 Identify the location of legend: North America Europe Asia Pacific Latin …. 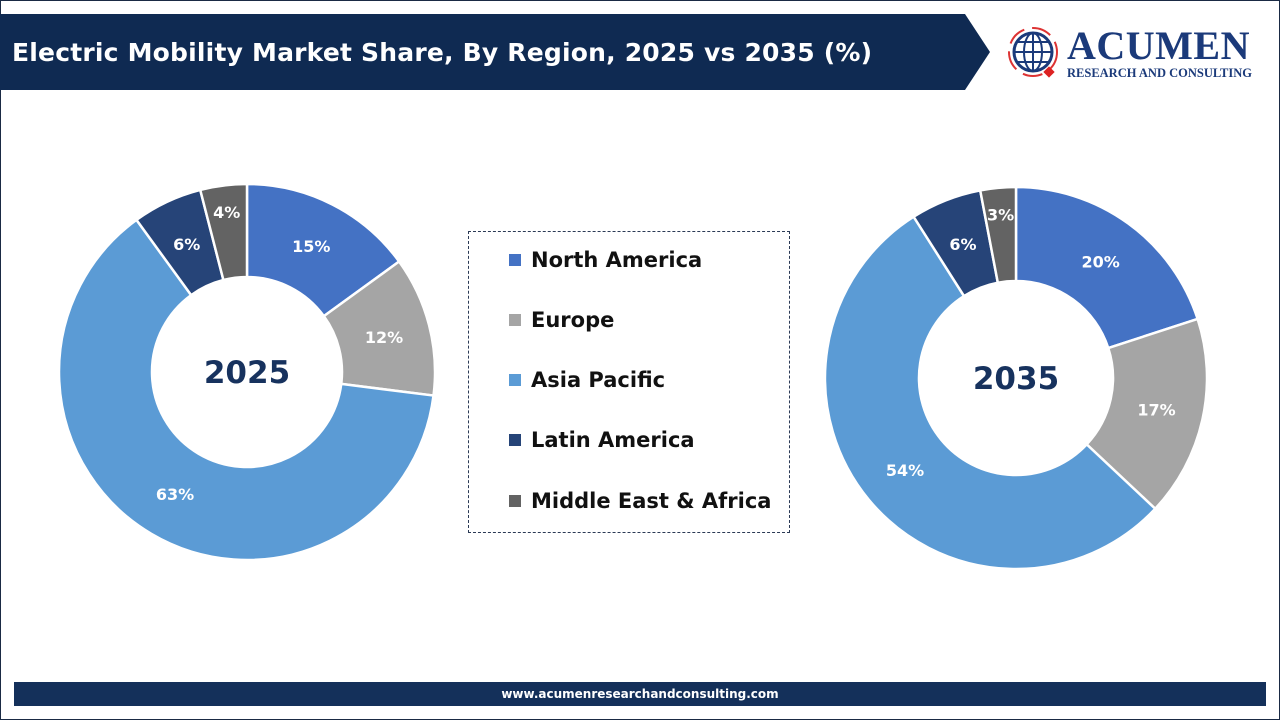
(629, 382).